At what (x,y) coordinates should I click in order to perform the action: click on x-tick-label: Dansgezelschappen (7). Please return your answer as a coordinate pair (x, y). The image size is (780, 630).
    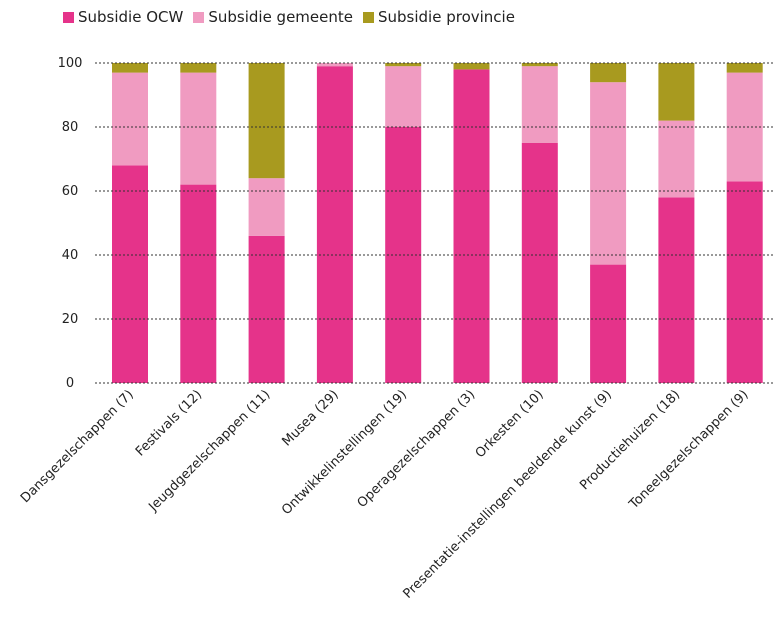
    Looking at the image, I should click on (77, 446).